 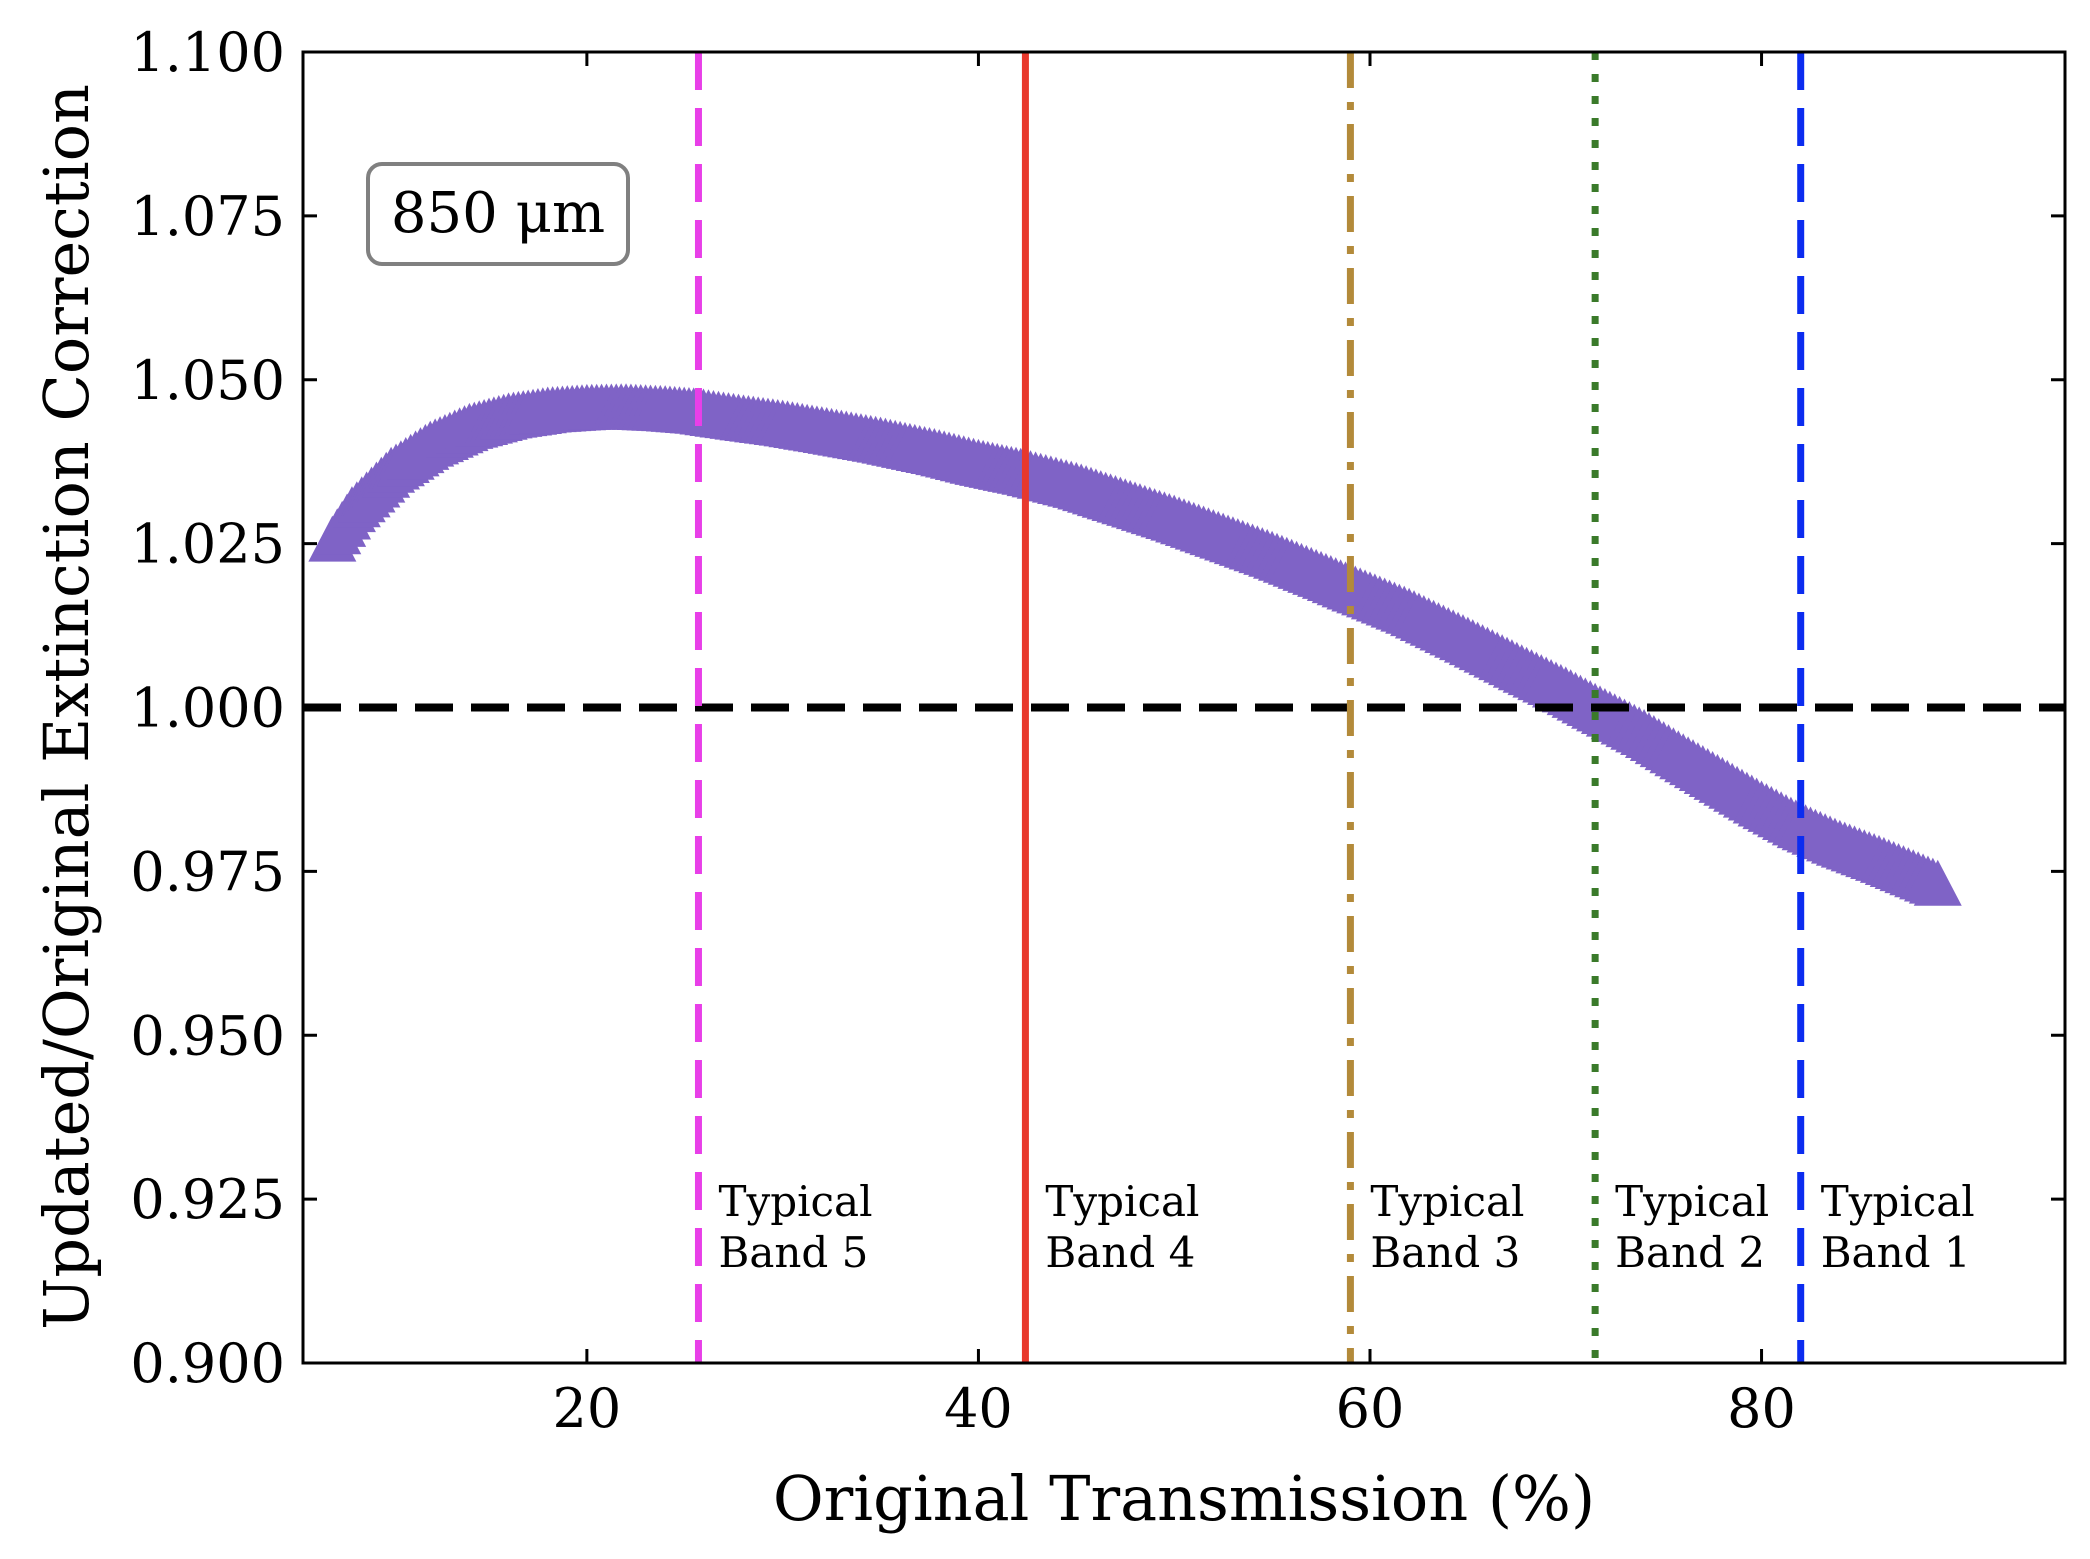 I want to click on y-axis-title: Updated/Original Extinction Correction, so click(x=66, y=707).